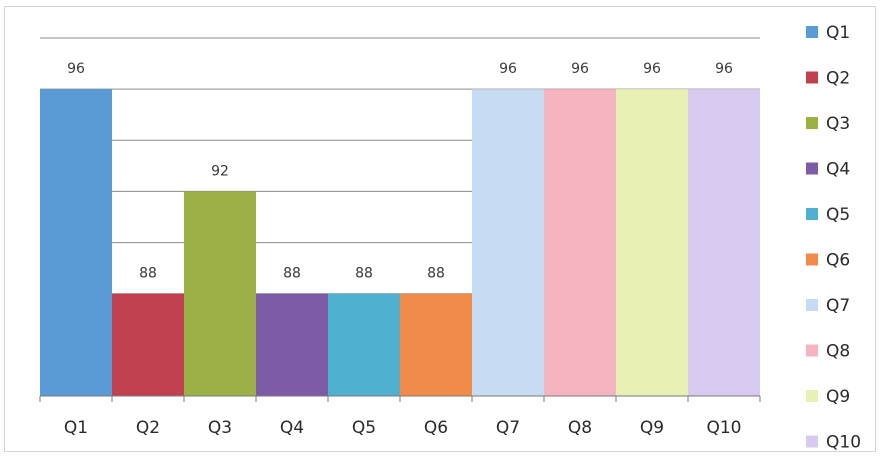 This screenshot has height=457, width=882. Describe the element at coordinates (148, 344) in the screenshot. I see `bar-q2` at that location.